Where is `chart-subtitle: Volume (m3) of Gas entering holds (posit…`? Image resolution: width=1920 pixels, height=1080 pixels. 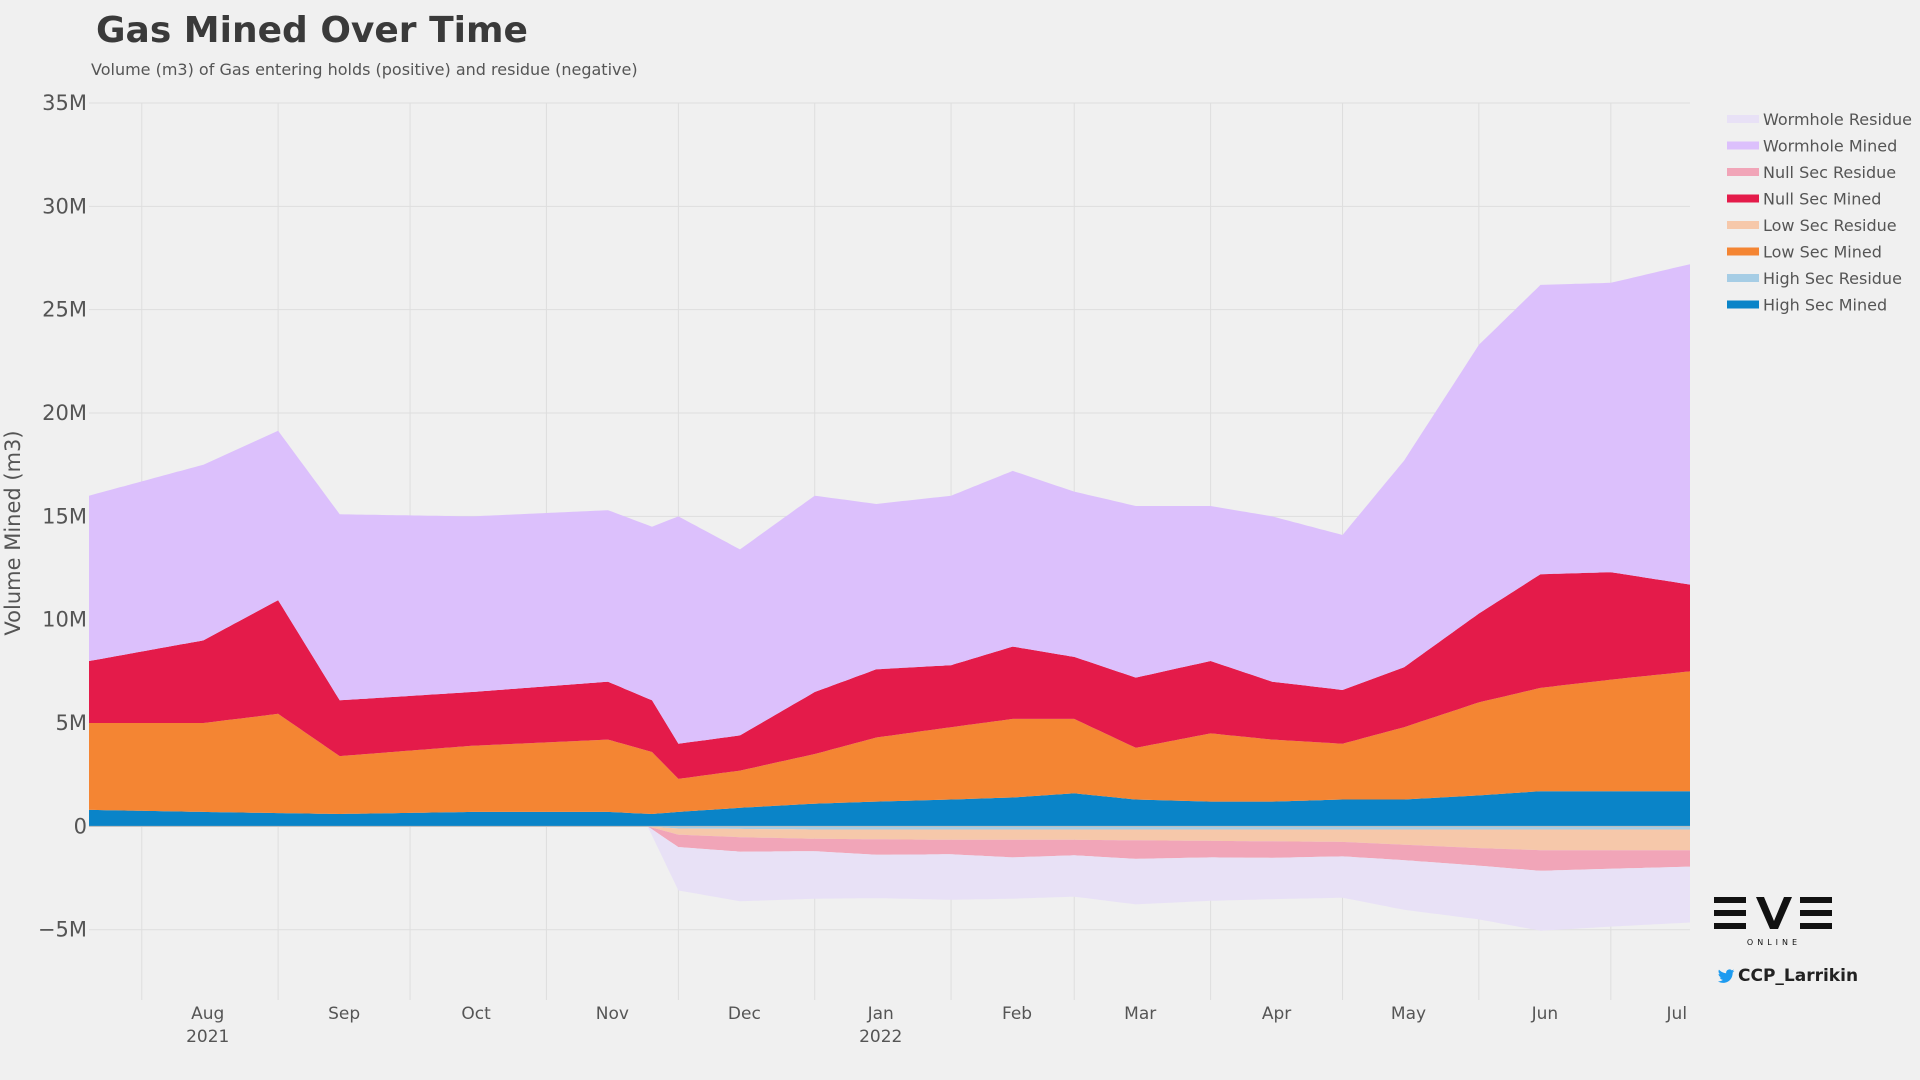
chart-subtitle: Volume (m3) of Gas entering holds (posit… is located at coordinates (364, 69).